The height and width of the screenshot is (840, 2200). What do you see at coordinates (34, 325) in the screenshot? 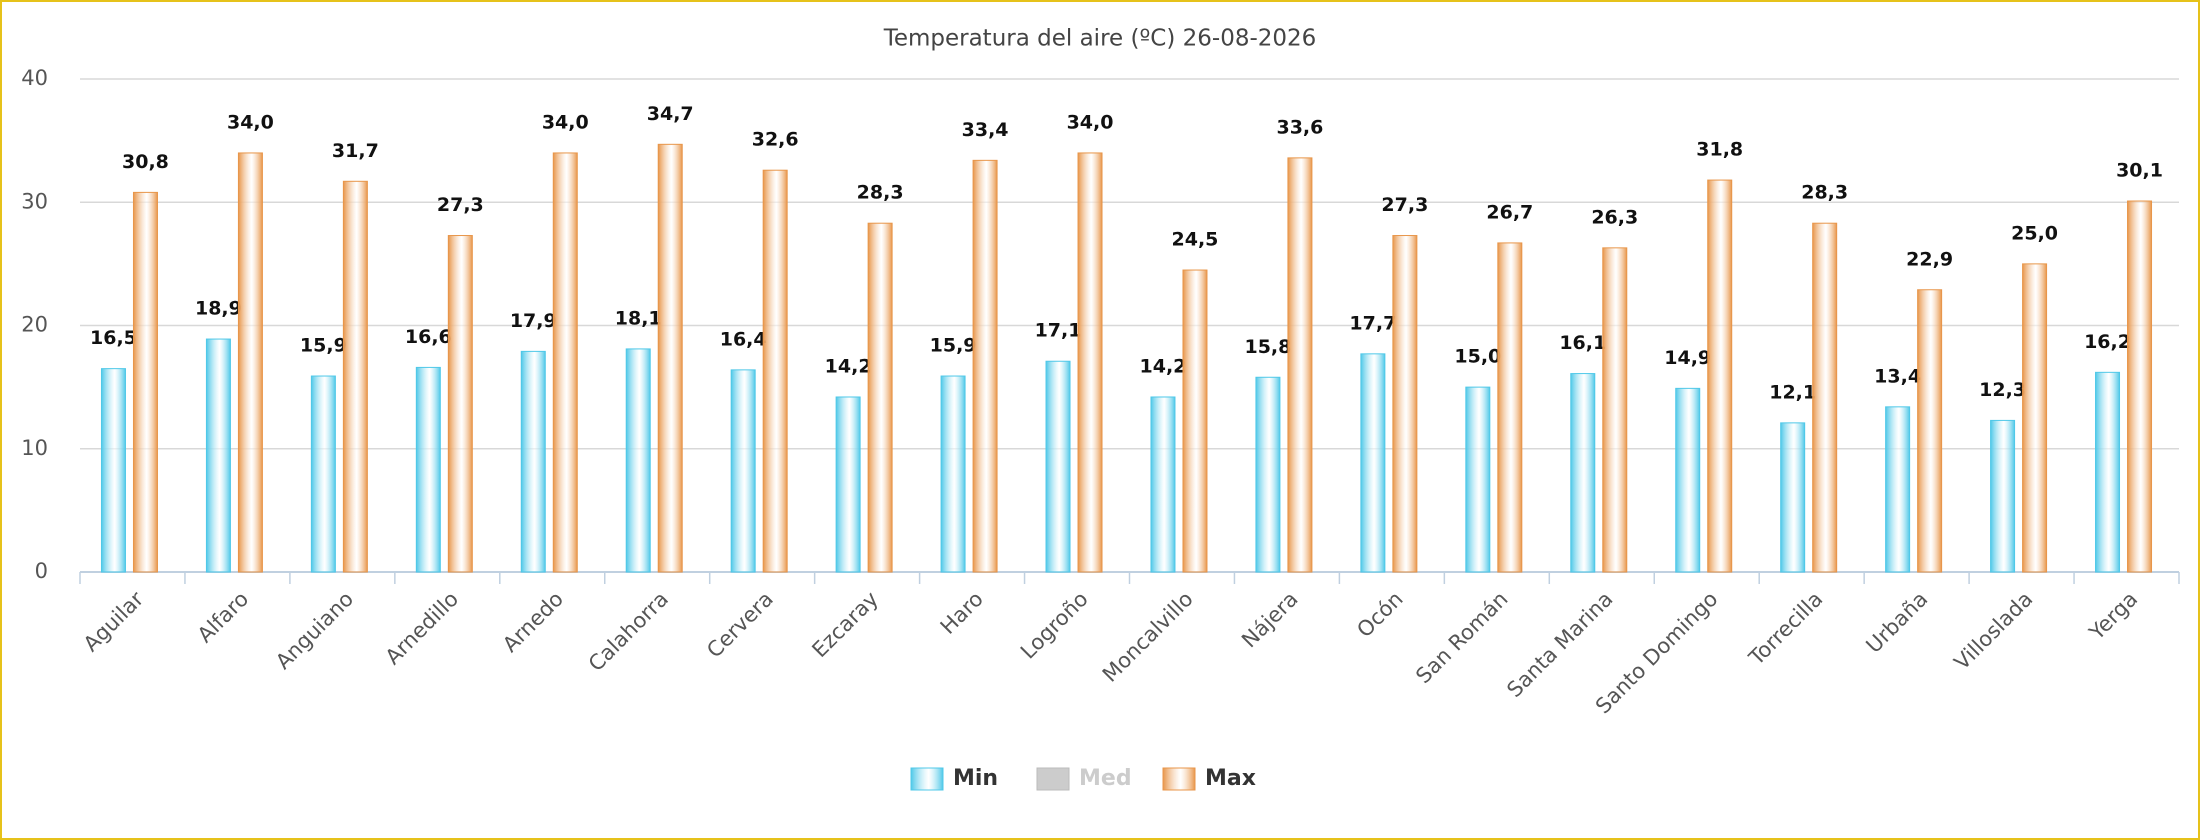
I see `y-tick-label: 20` at bounding box center [34, 325].